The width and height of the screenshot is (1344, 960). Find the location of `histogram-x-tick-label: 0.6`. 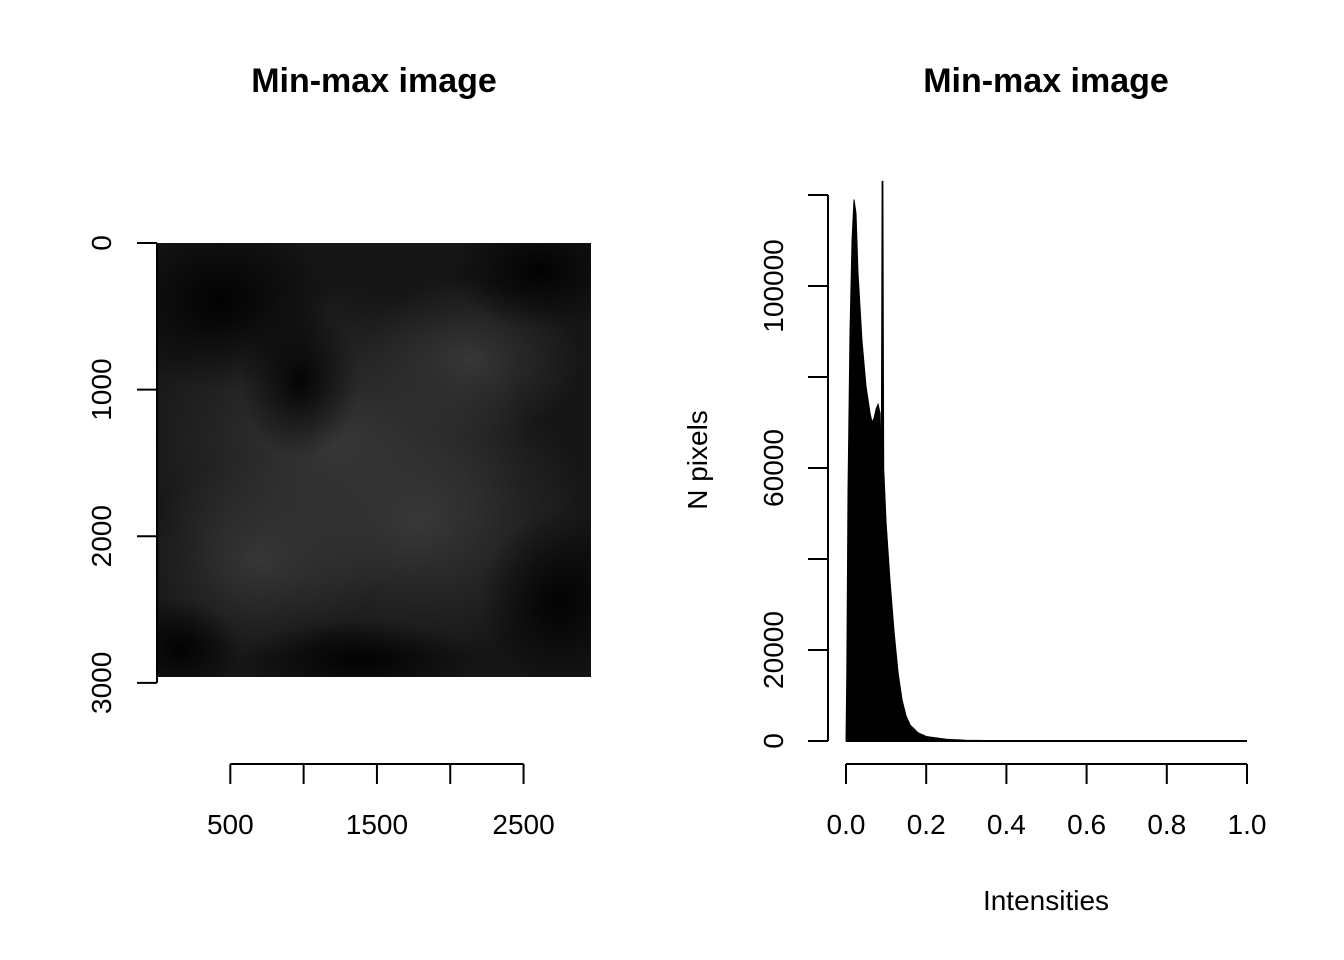

histogram-x-tick-label: 0.6 is located at coordinates (1086, 824).